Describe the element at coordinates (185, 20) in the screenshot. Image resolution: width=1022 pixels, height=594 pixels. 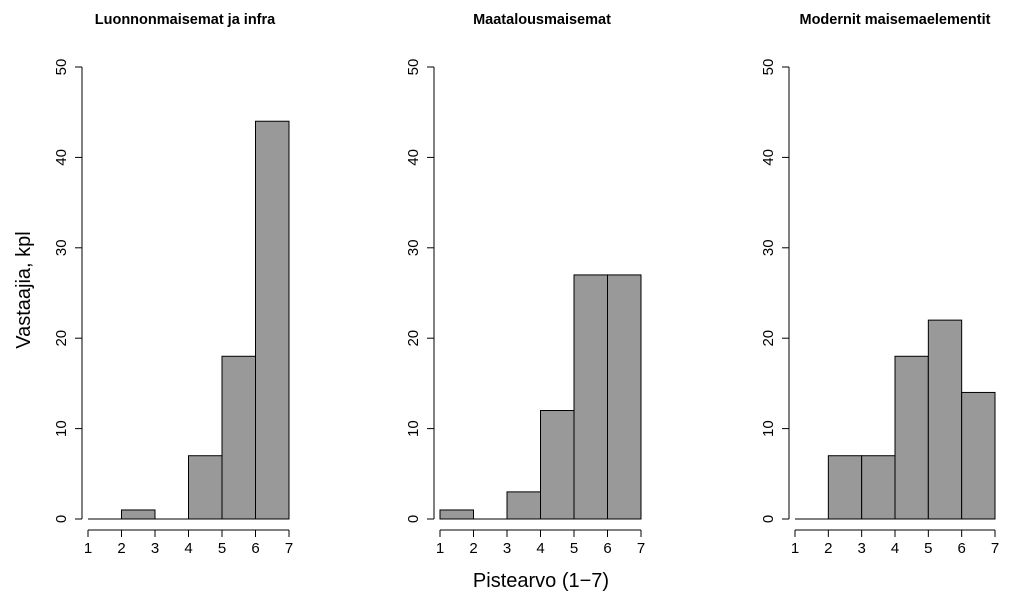
I see `panel-title: Luonnonmaisemat ja infra` at that location.